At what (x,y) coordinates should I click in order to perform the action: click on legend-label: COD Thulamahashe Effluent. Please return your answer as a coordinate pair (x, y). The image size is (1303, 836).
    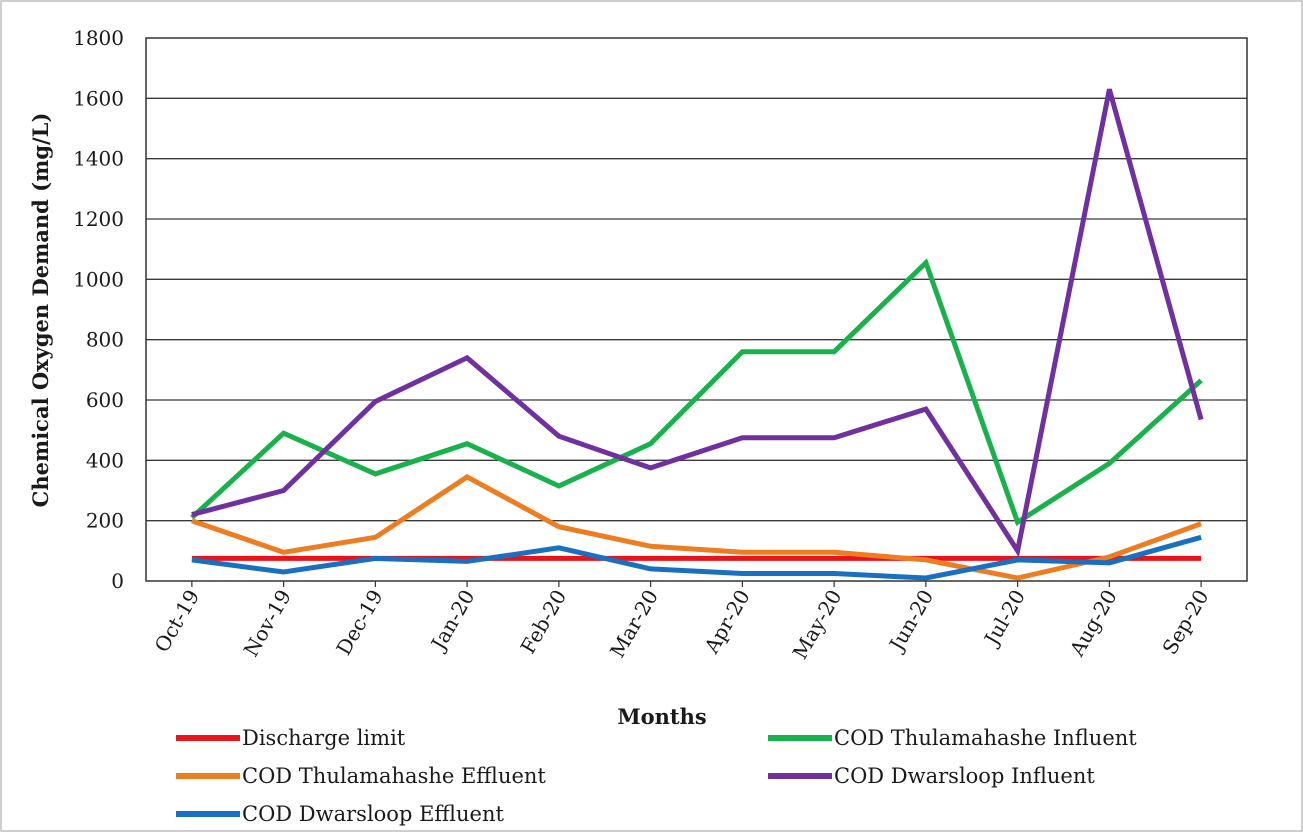
    Looking at the image, I should click on (394, 776).